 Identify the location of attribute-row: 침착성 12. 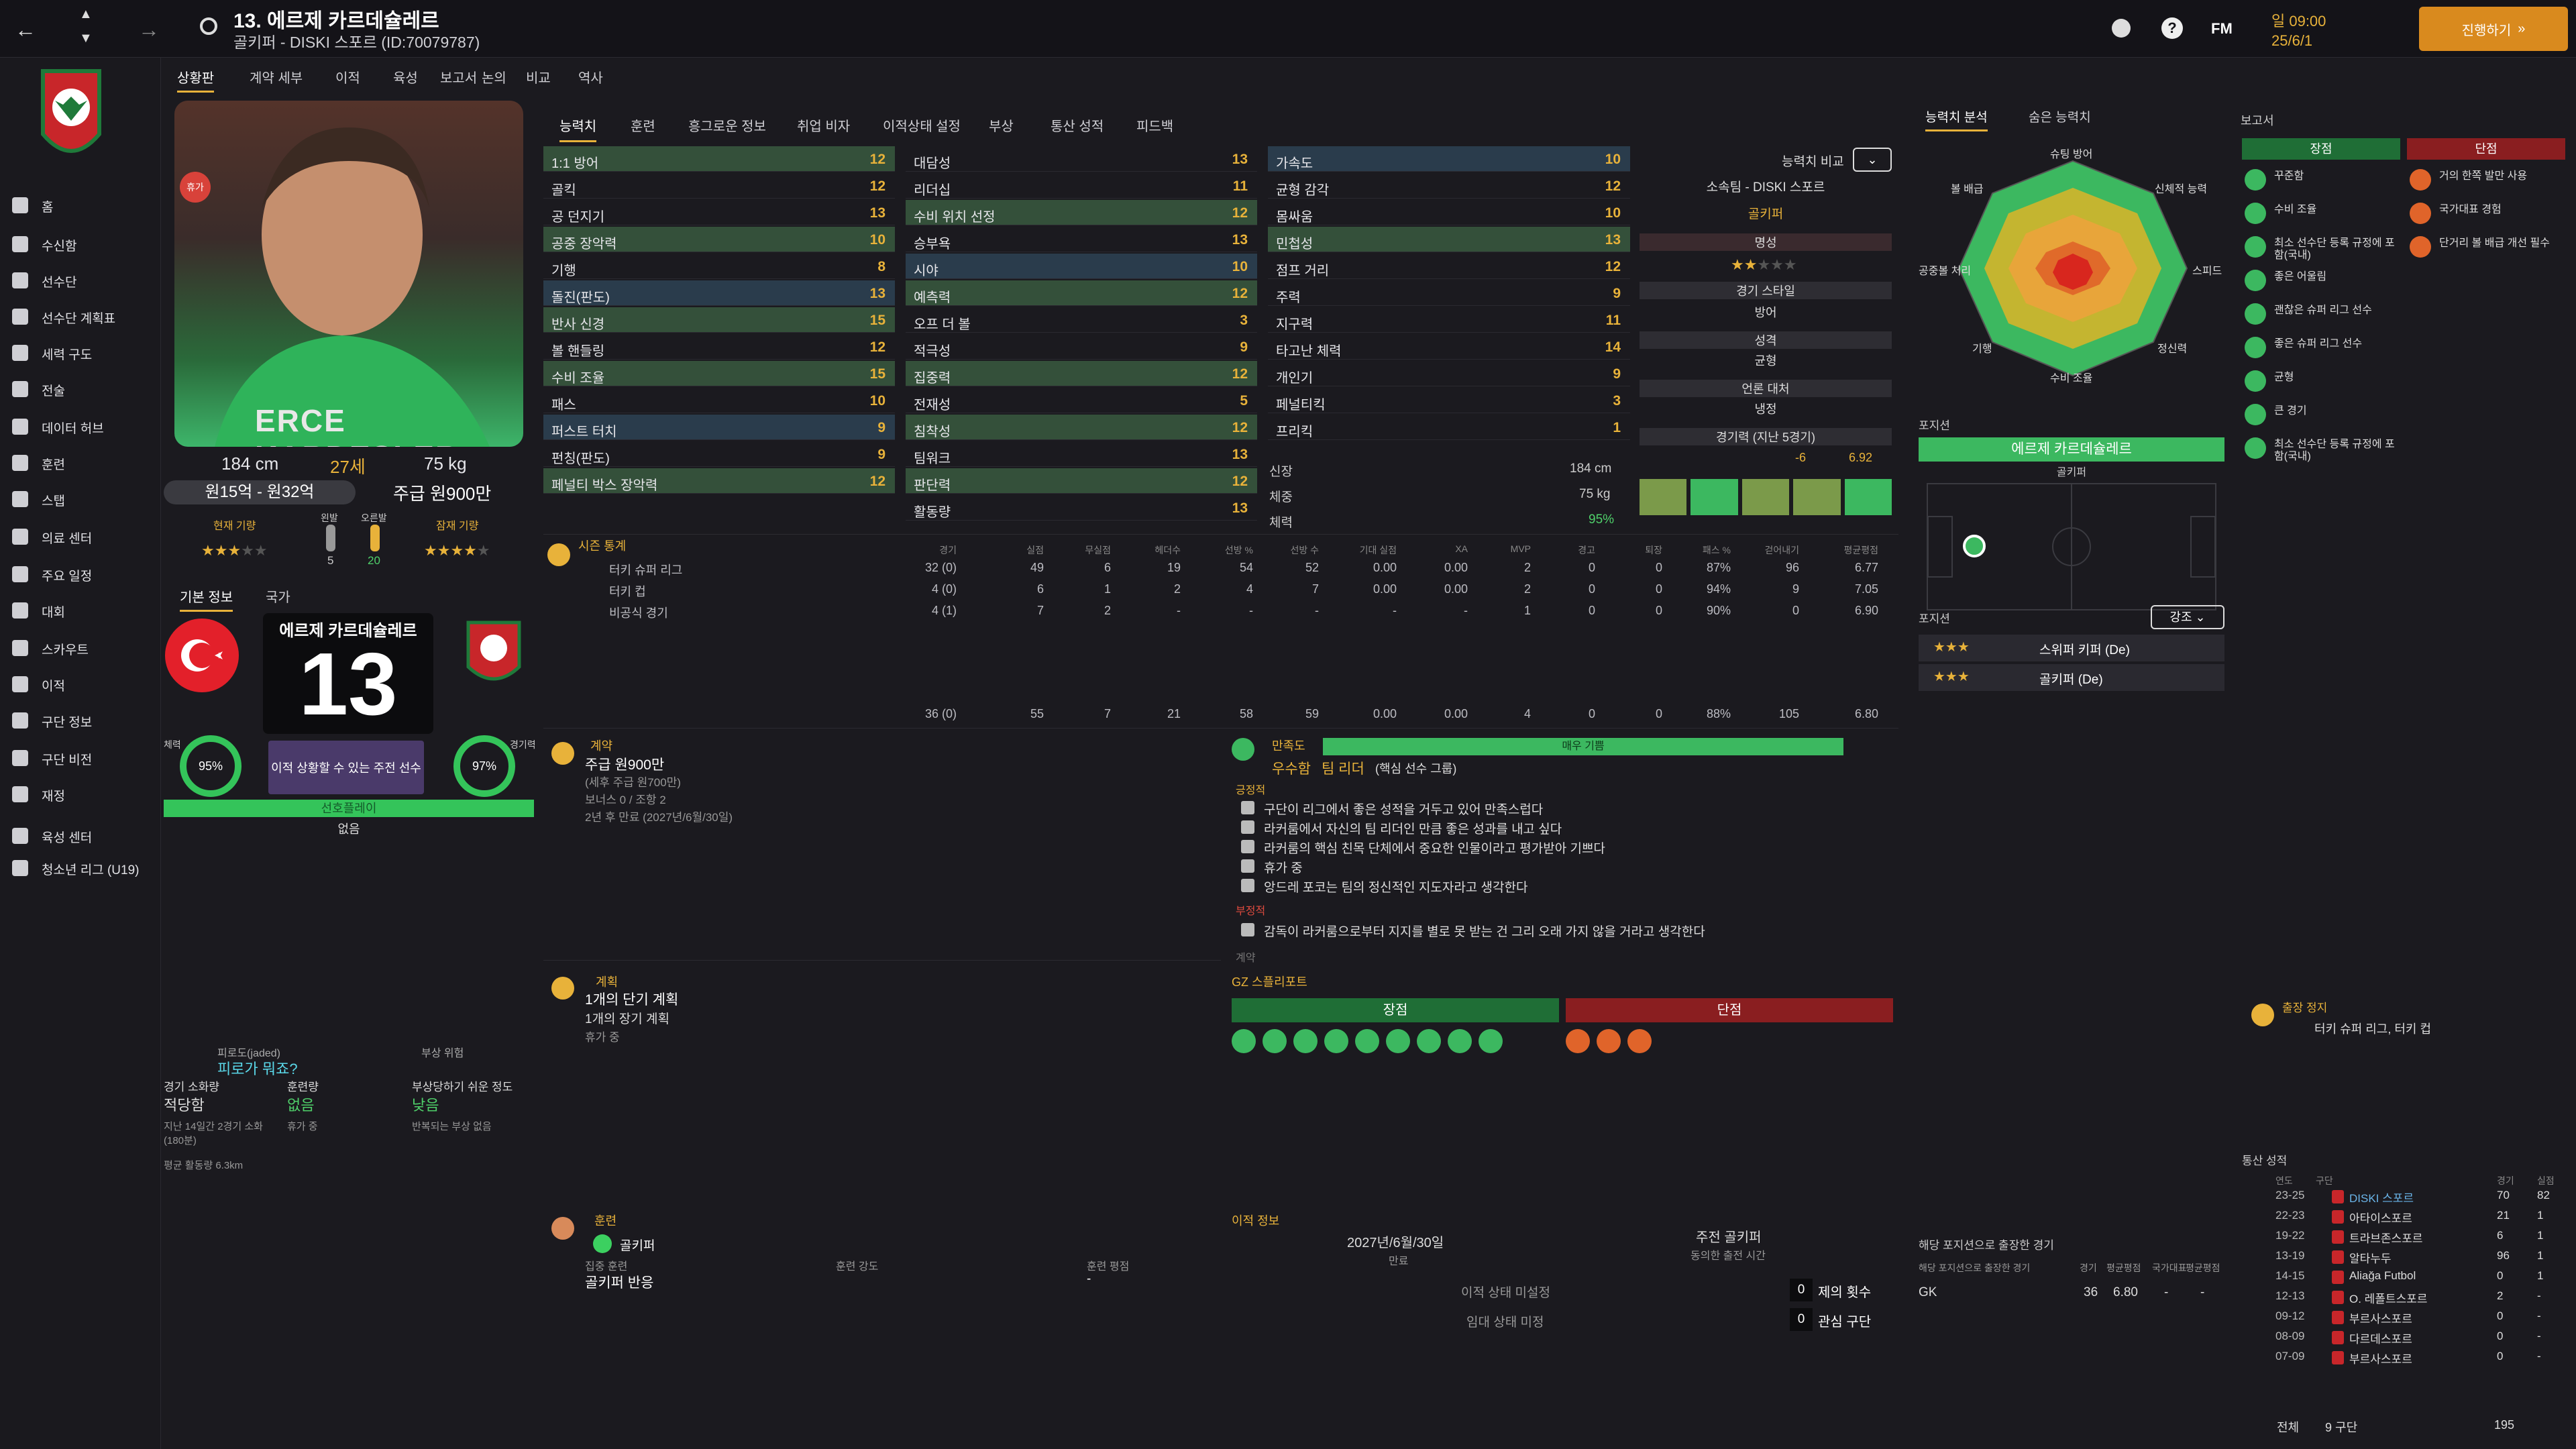
(1081, 427).